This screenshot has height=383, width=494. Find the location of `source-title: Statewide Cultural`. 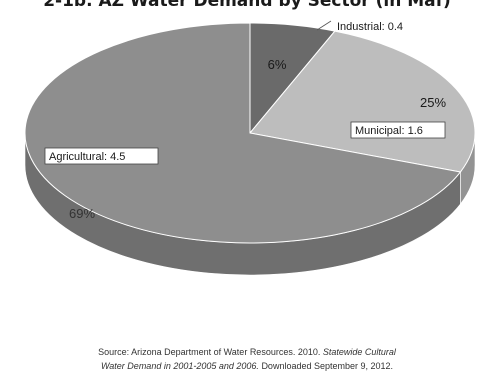

source-title: Statewide Cultural is located at coordinates (359, 352).